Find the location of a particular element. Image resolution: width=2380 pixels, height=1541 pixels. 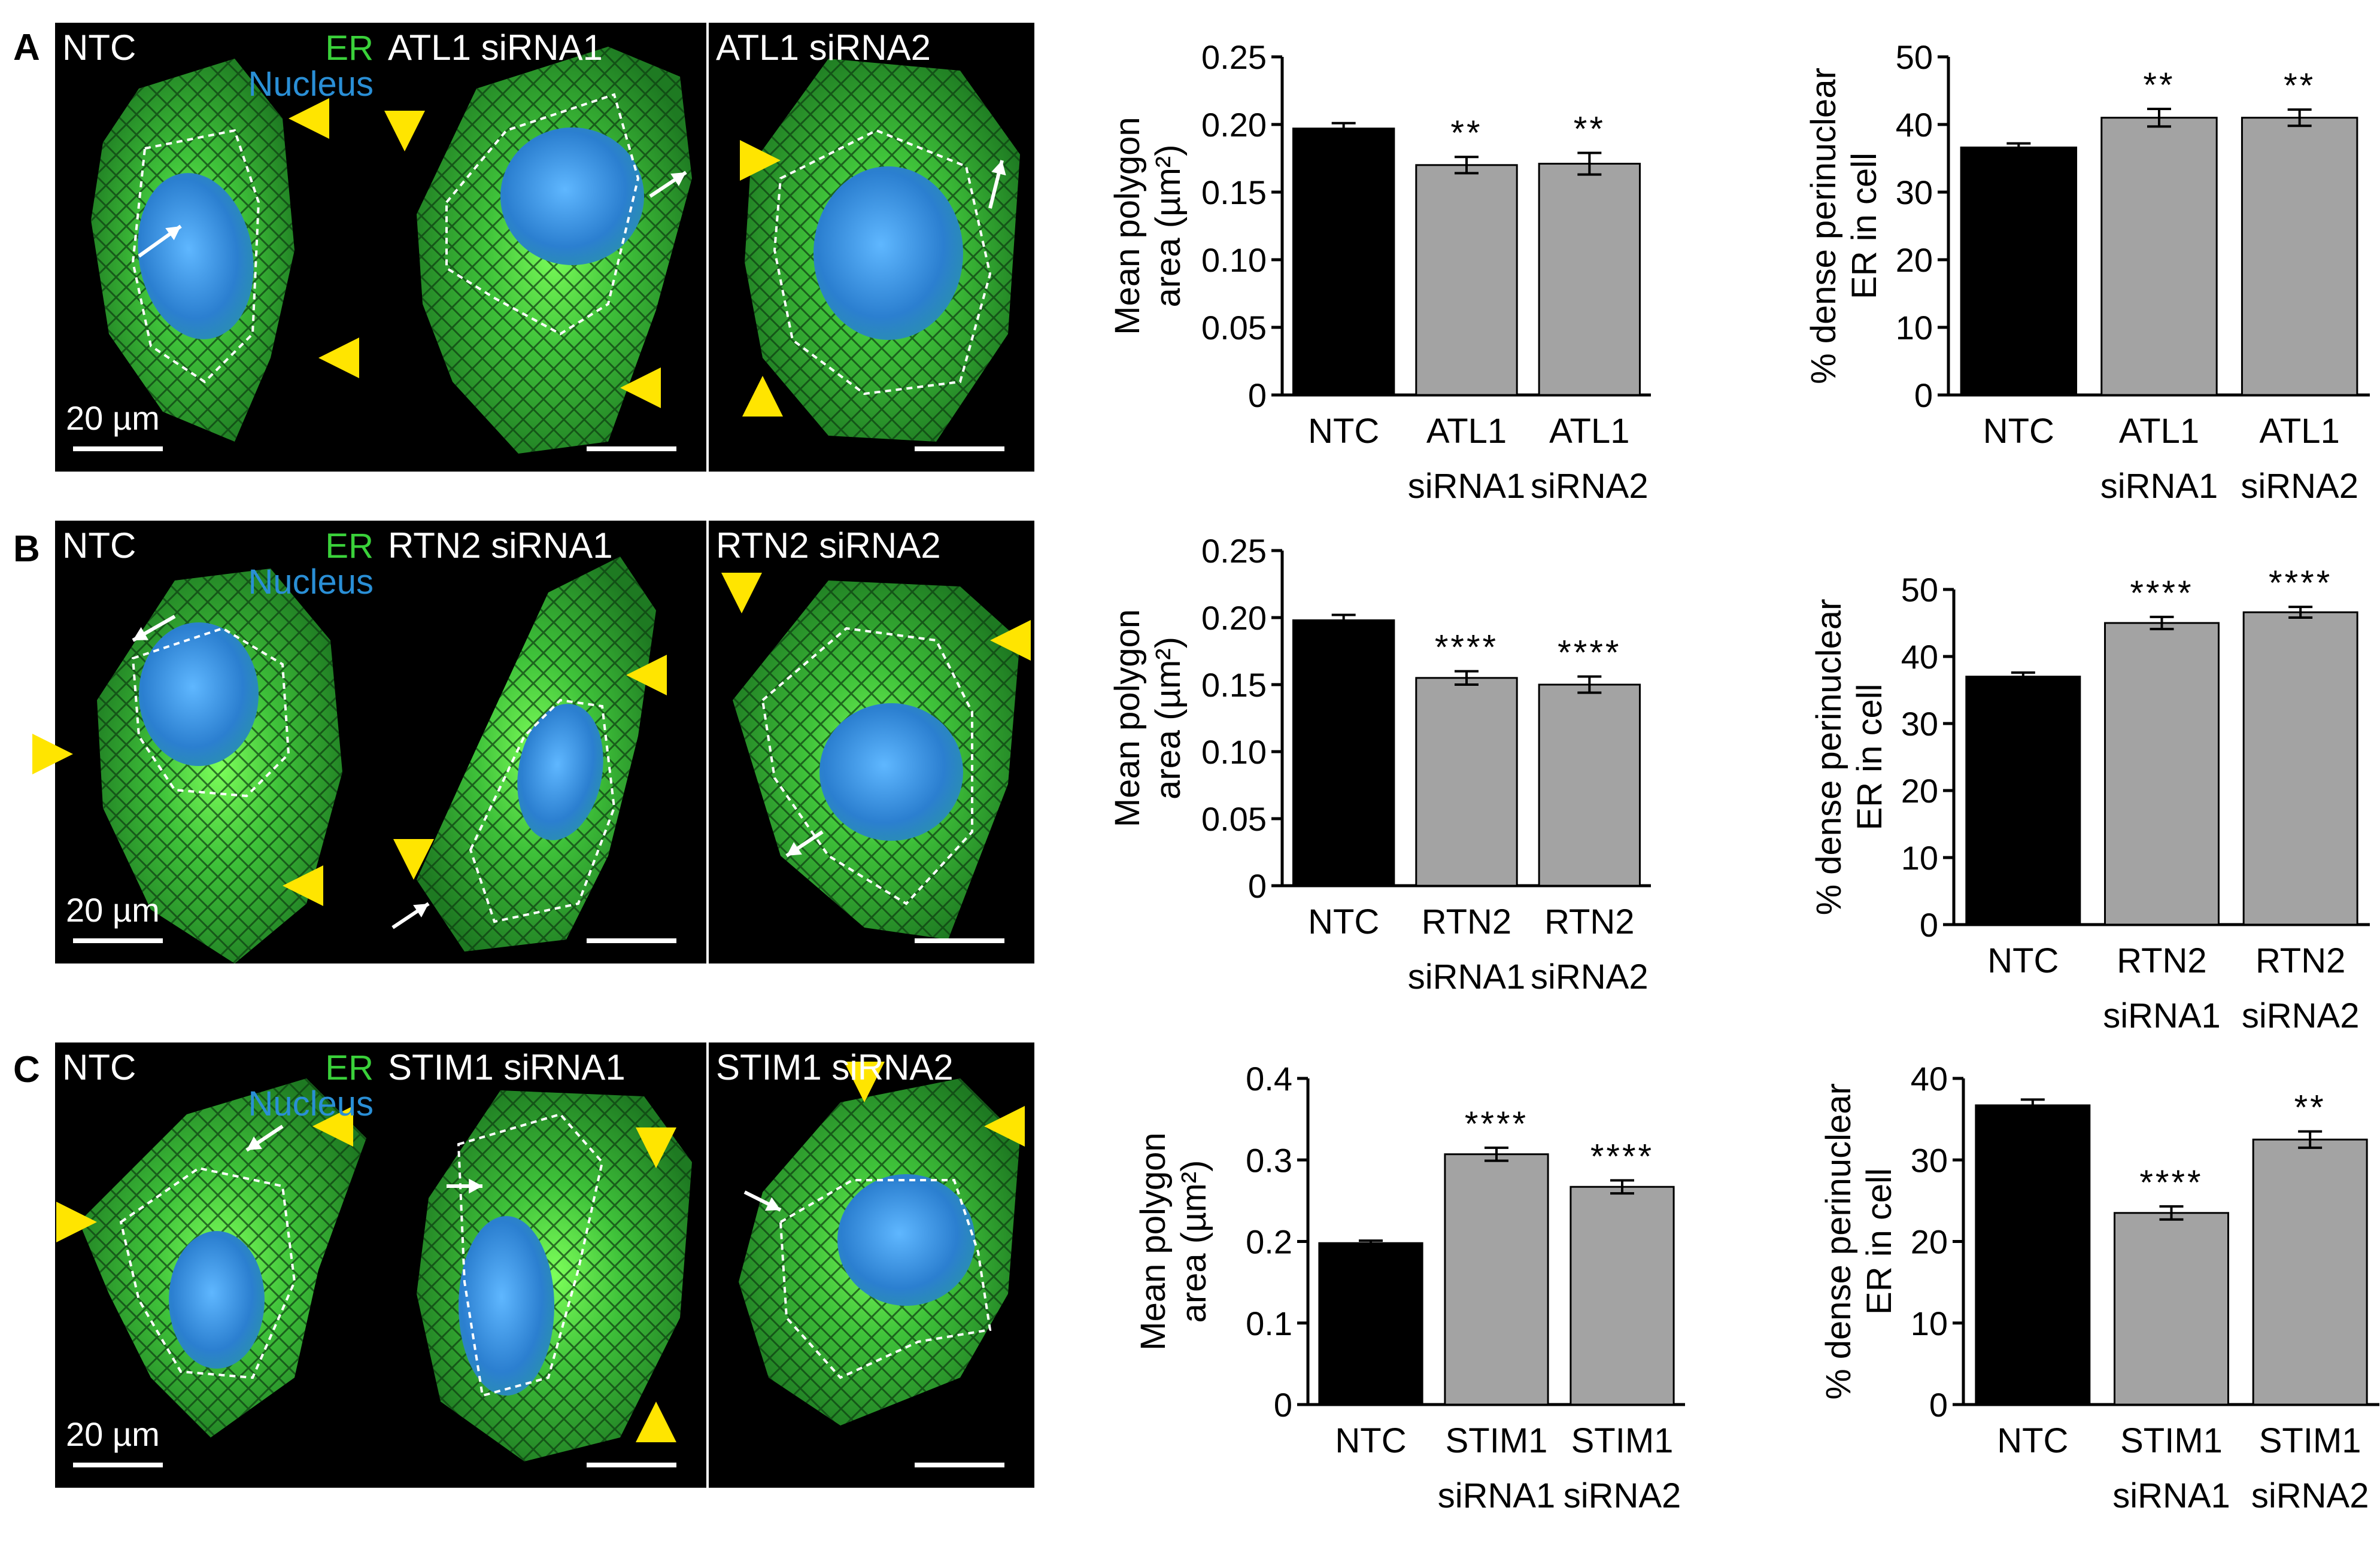

y-tick-label: 0.10 is located at coordinates (1234, 260).